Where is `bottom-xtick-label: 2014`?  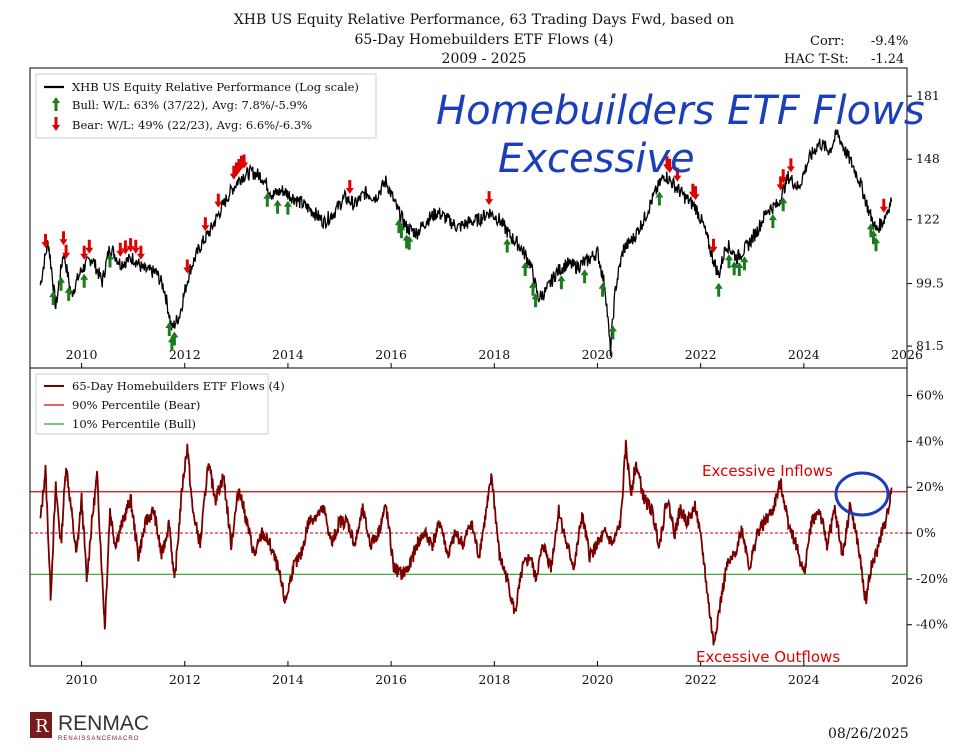 bottom-xtick-label: 2014 is located at coordinates (288, 679).